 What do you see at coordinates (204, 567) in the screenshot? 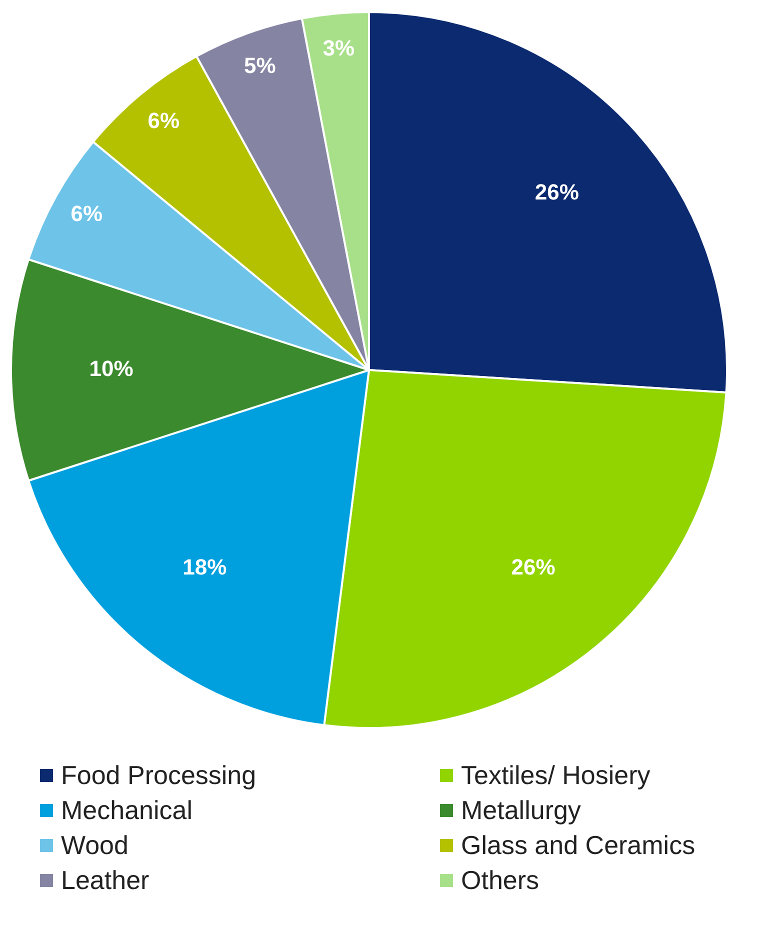
I see `data-label: 18%` at bounding box center [204, 567].